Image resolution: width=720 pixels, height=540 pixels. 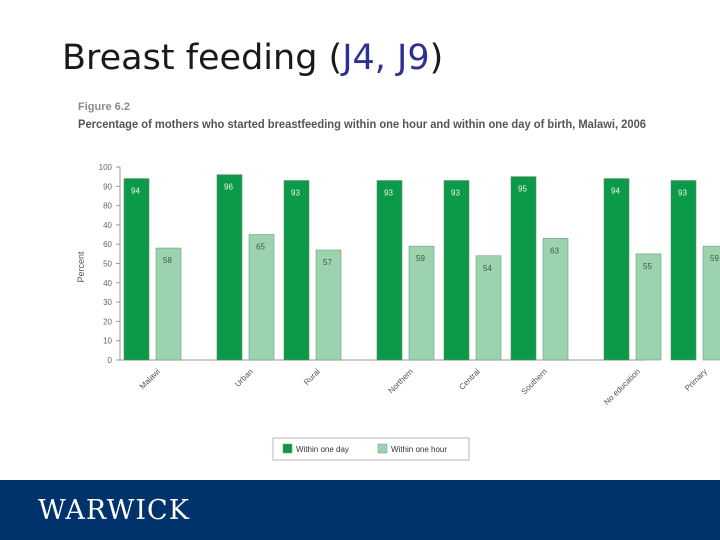 I want to click on x-tick-label: Urban, so click(x=244, y=378).